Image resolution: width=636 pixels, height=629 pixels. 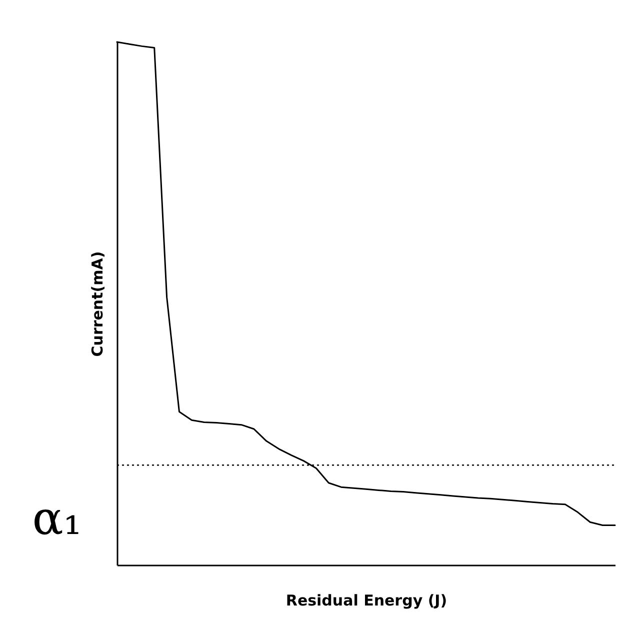 What do you see at coordinates (367, 601) in the screenshot?
I see `x-axis-title: Residual Energy (J)` at bounding box center [367, 601].